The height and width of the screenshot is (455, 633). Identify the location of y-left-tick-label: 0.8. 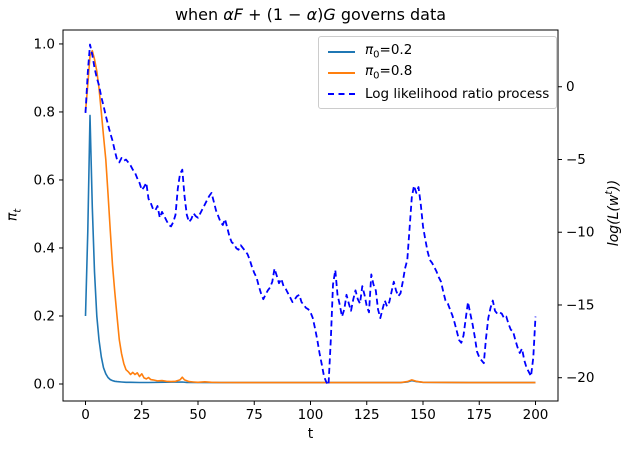
(44, 112).